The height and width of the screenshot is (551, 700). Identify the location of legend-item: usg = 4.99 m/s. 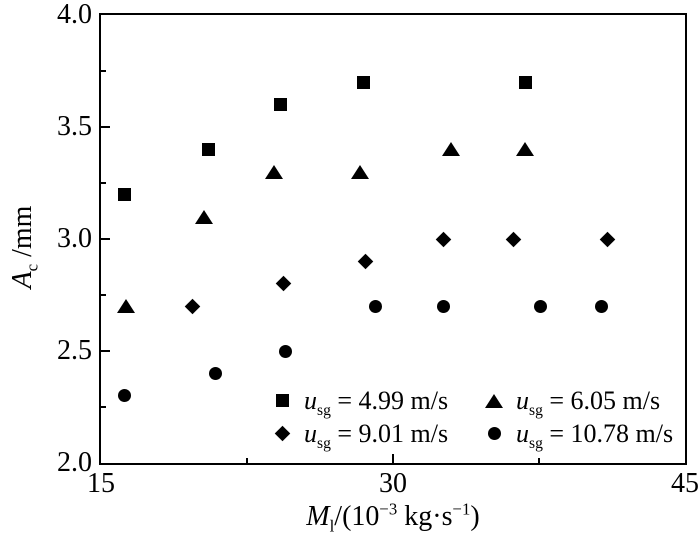
(379, 401).